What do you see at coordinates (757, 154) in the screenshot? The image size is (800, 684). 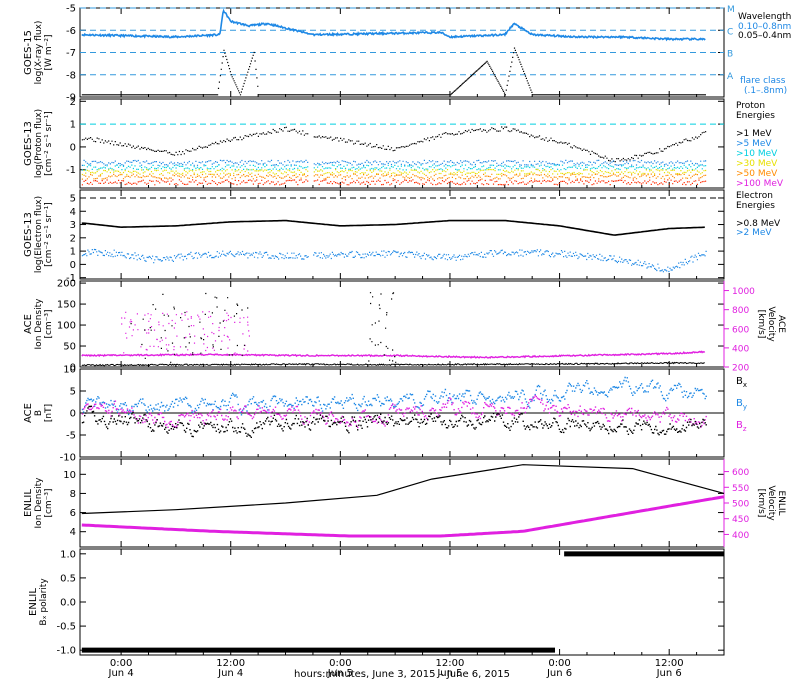 I see `proton-legend-entry: >10 MeV` at bounding box center [757, 154].